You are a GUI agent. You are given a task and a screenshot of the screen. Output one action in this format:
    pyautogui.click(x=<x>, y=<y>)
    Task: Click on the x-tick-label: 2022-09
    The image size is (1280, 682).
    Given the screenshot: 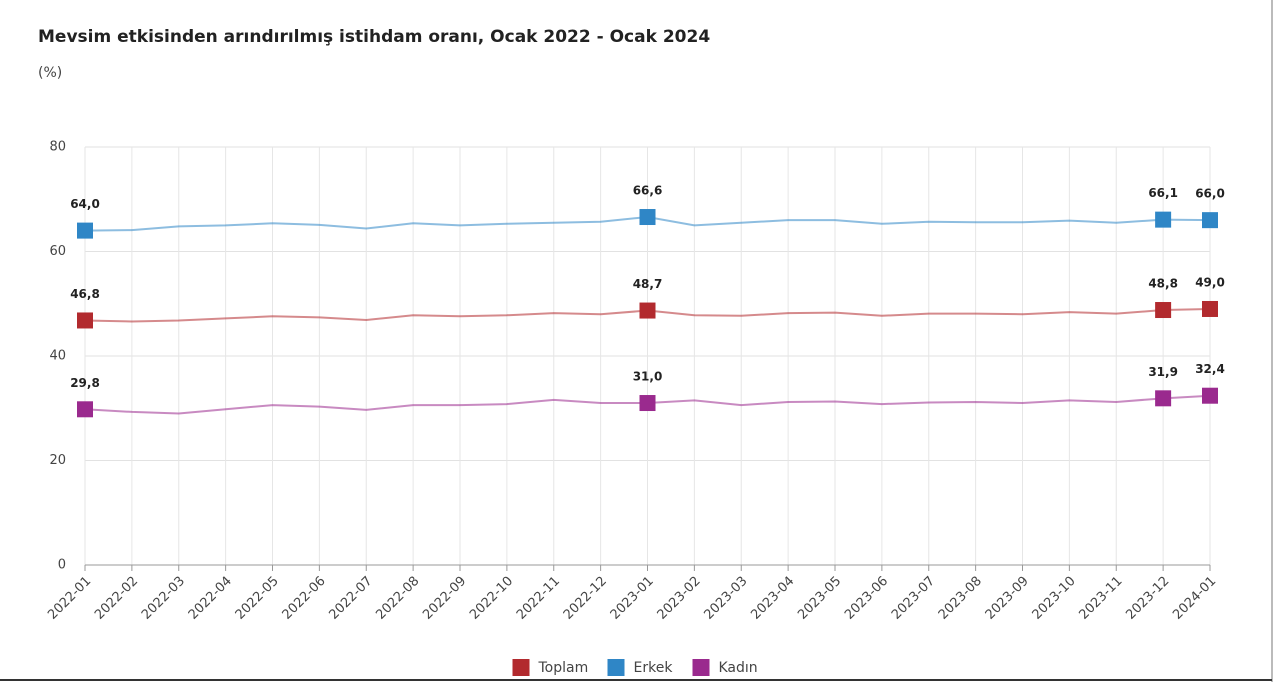 What is the action you would take?
    pyautogui.click(x=444, y=598)
    